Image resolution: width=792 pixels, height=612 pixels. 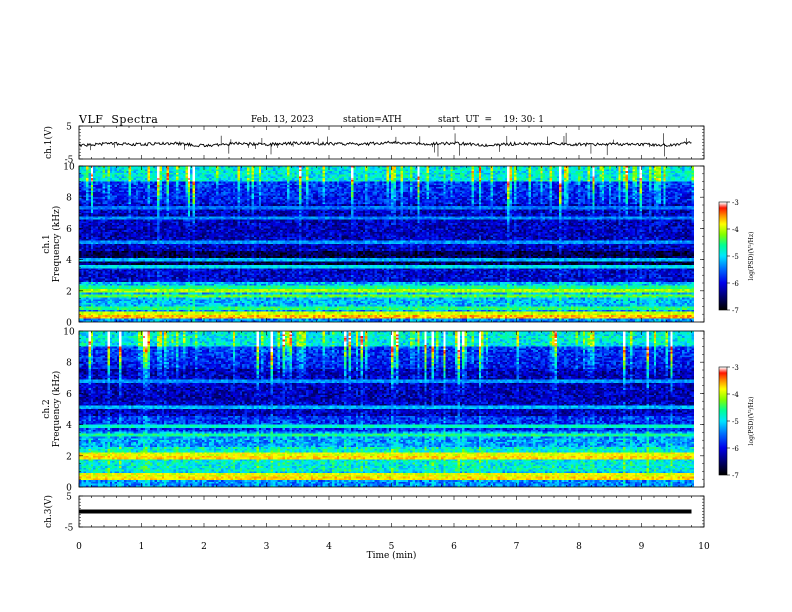 I want to click on station-label: station=ATH, so click(x=372, y=120).